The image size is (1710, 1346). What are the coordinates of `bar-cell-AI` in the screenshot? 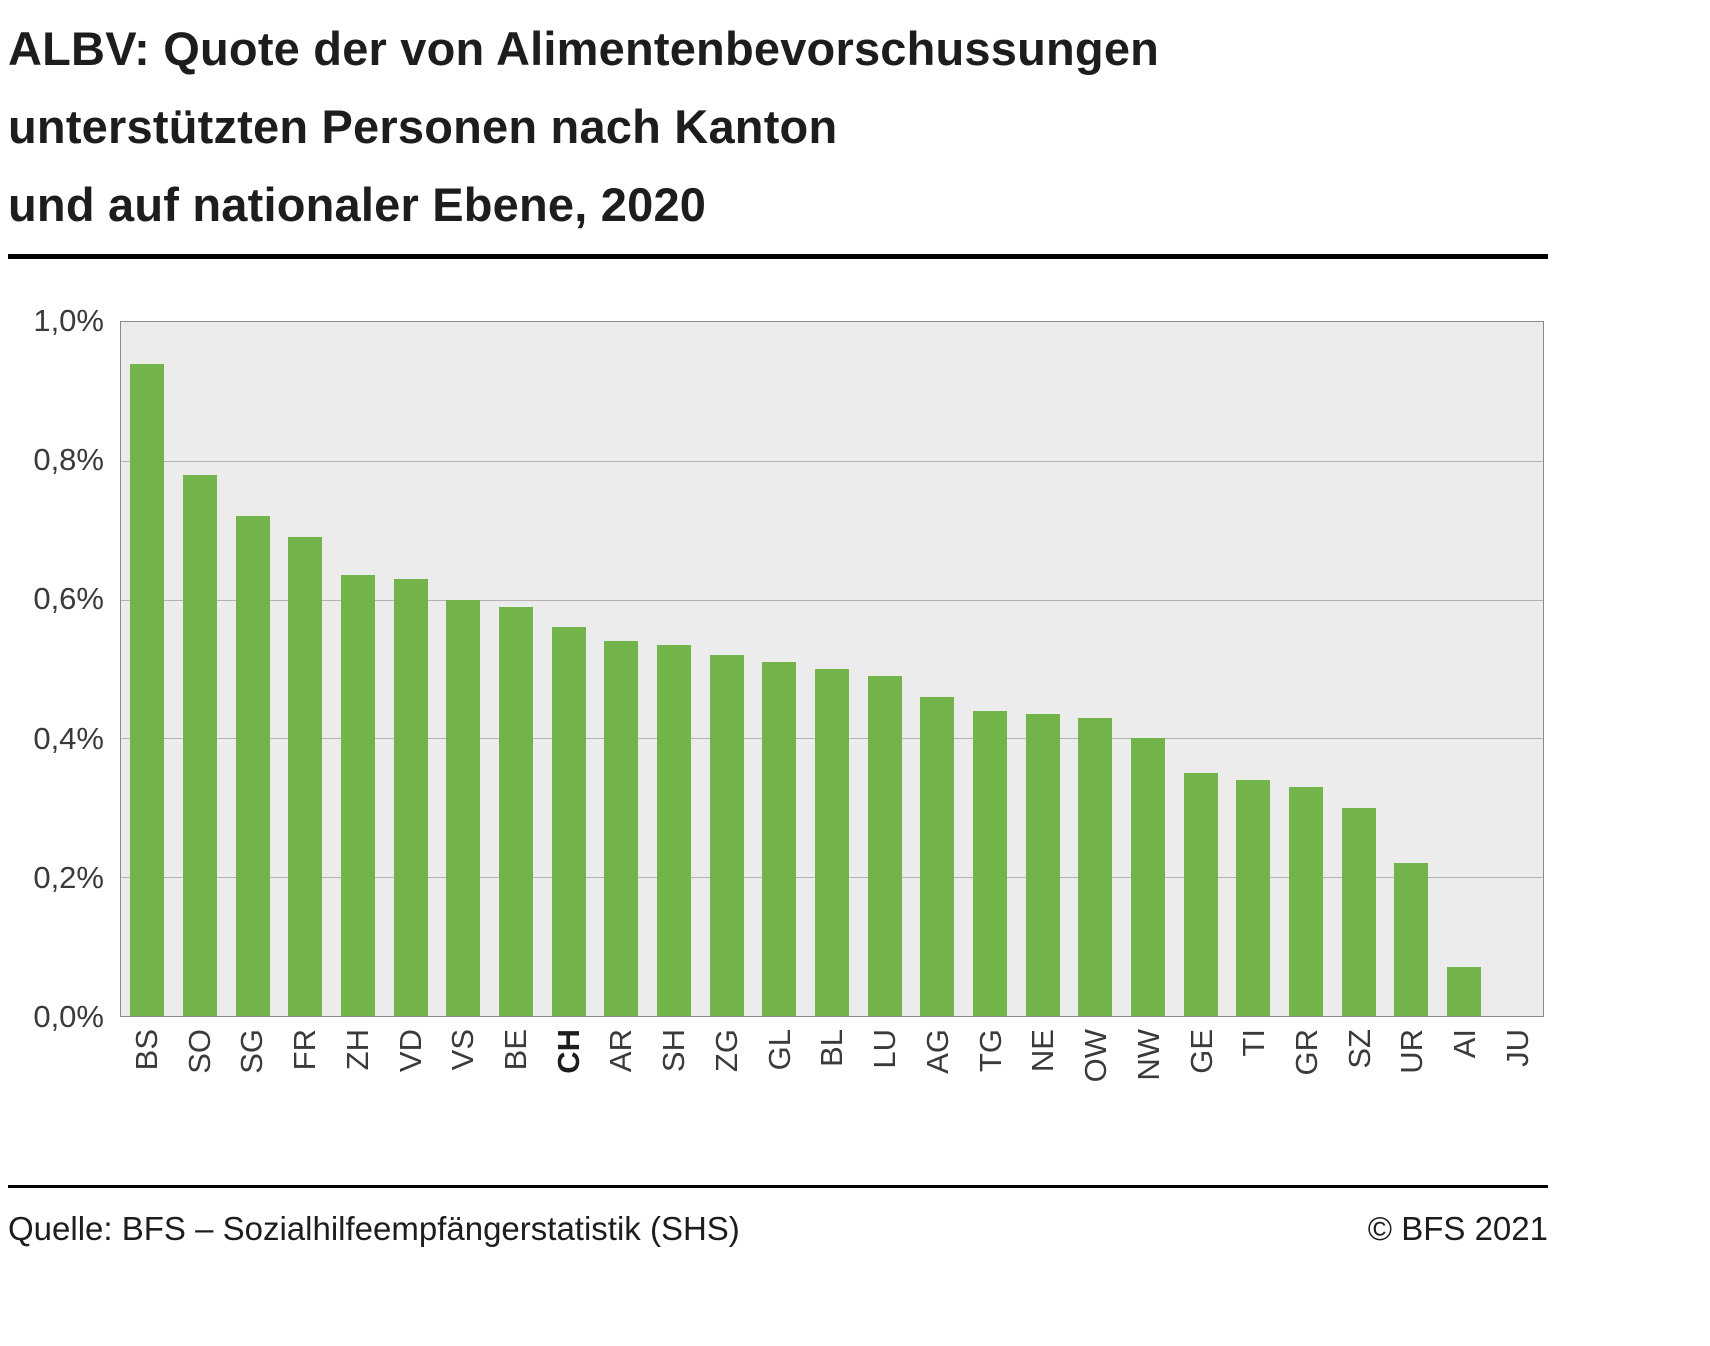 It's located at (1464, 669).